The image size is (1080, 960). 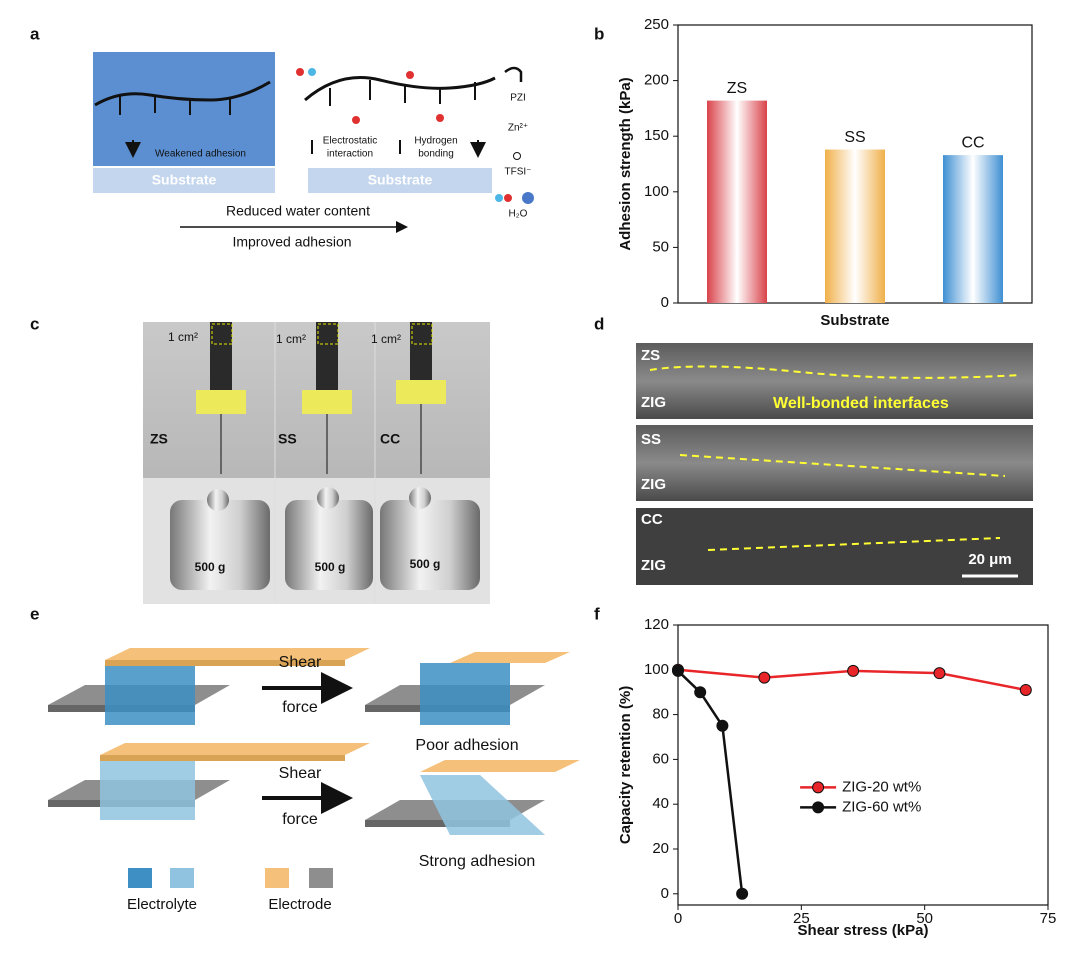 What do you see at coordinates (678, 918) in the screenshot?
I see `x-tick-label: 0` at bounding box center [678, 918].